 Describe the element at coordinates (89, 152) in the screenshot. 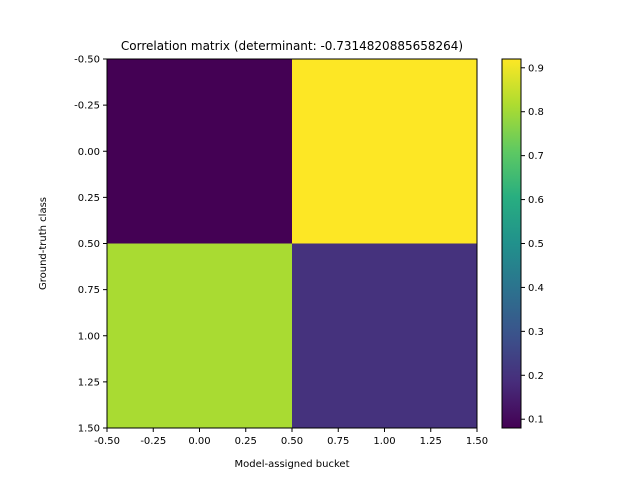

I see `y-tick-label-2: 0.00` at that location.